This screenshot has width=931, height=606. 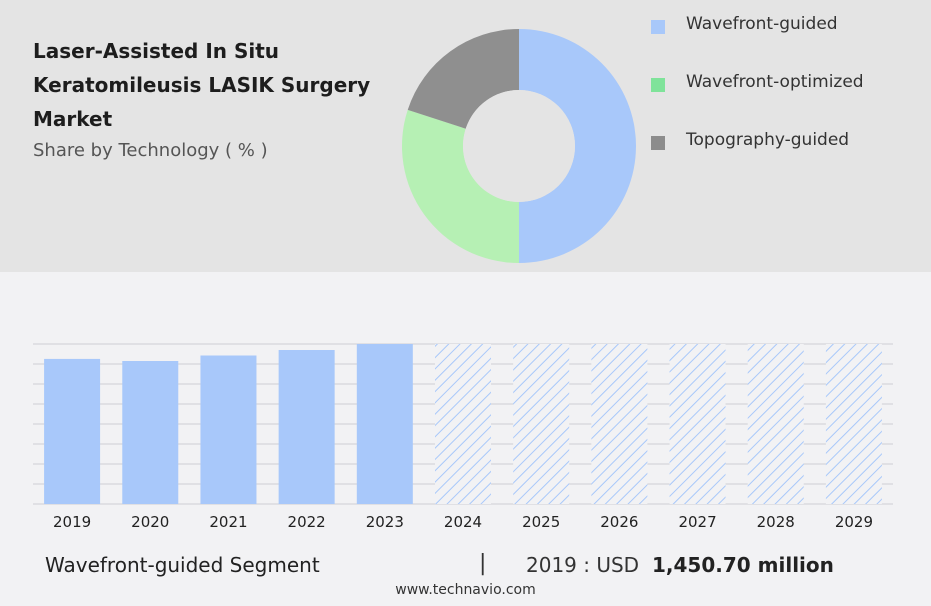 What do you see at coordinates (463, 79) in the screenshot?
I see `donut-slice-topography-guided` at bounding box center [463, 79].